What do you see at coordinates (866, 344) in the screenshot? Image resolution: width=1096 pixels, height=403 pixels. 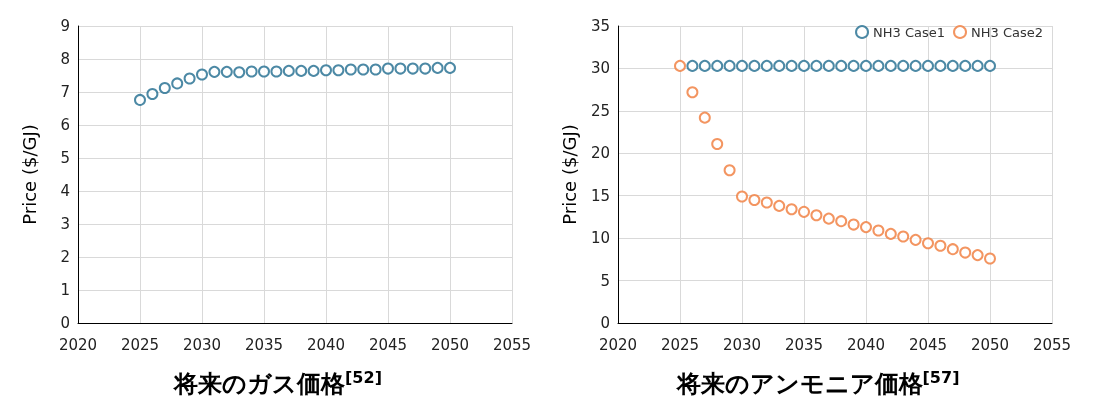 I see `x-tick-label: 2040` at bounding box center [866, 344].